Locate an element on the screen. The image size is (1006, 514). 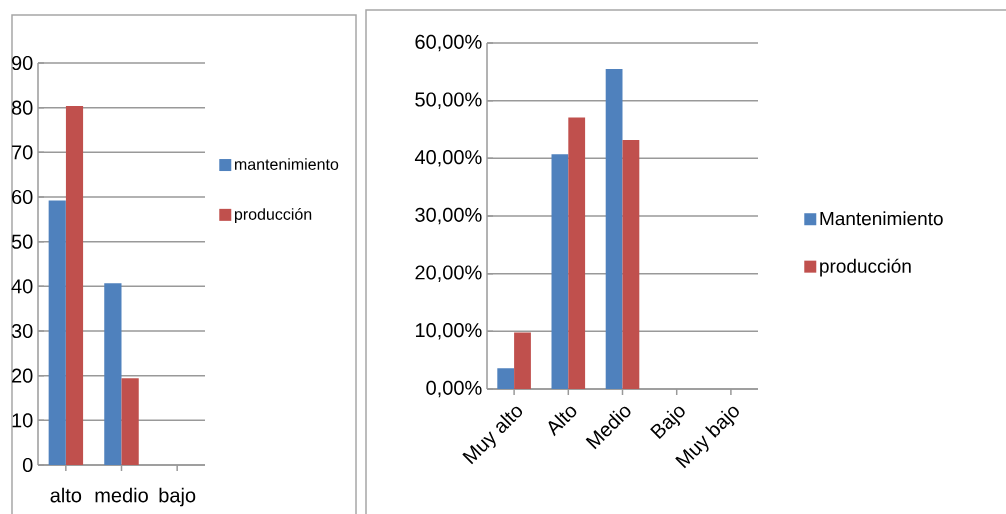
x-tick-label: alto is located at coordinates (66, 495).